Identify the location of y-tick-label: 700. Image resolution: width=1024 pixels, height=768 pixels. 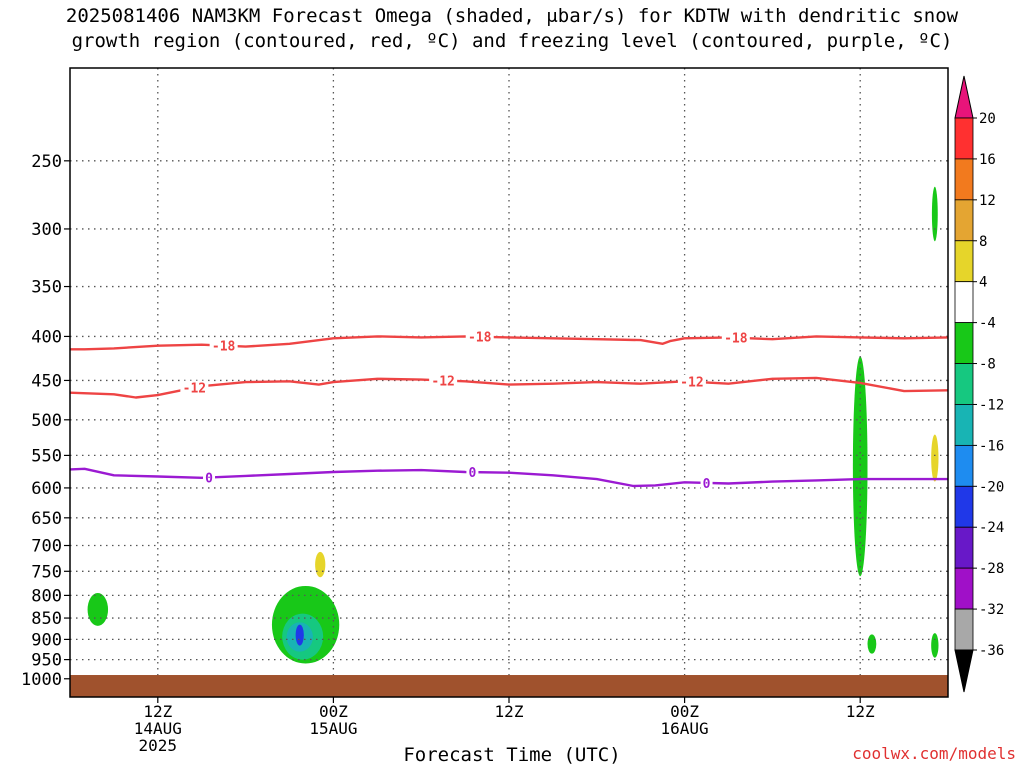
(46, 547).